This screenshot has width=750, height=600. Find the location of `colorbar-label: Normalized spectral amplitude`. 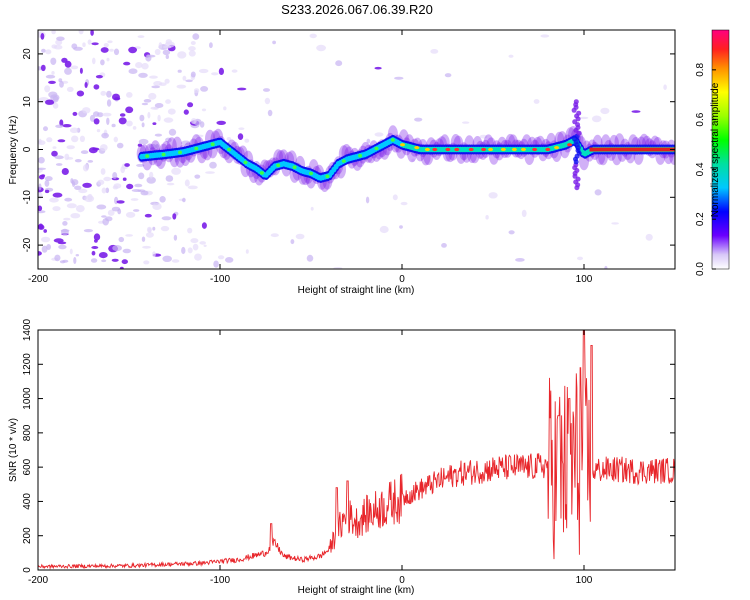

colorbar-label: Normalized spectral amplitude is located at coordinates (715, 149).